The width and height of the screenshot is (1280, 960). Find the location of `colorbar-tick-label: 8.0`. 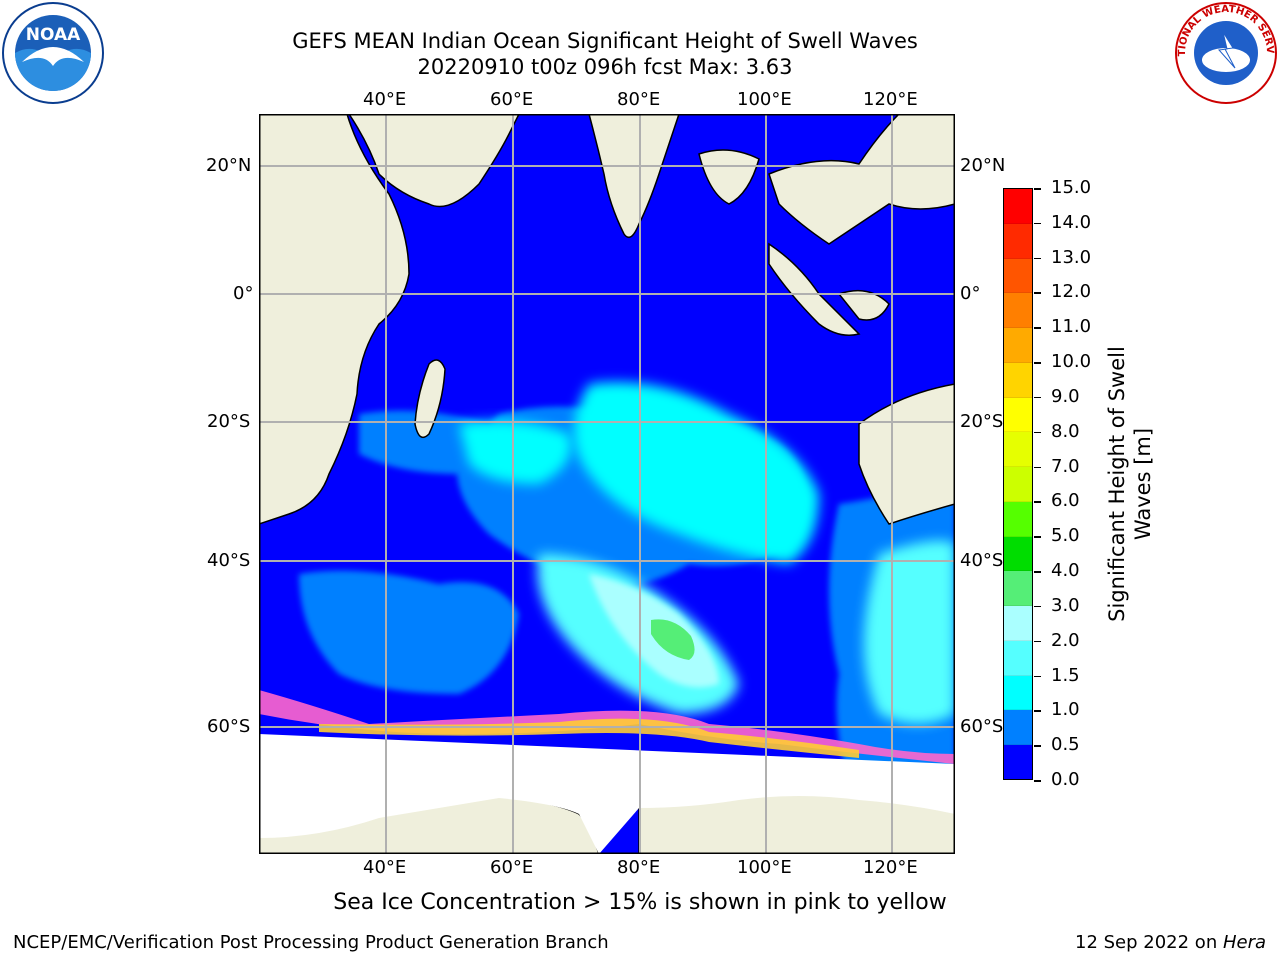

colorbar-tick-label: 8.0 is located at coordinates (1065, 431).